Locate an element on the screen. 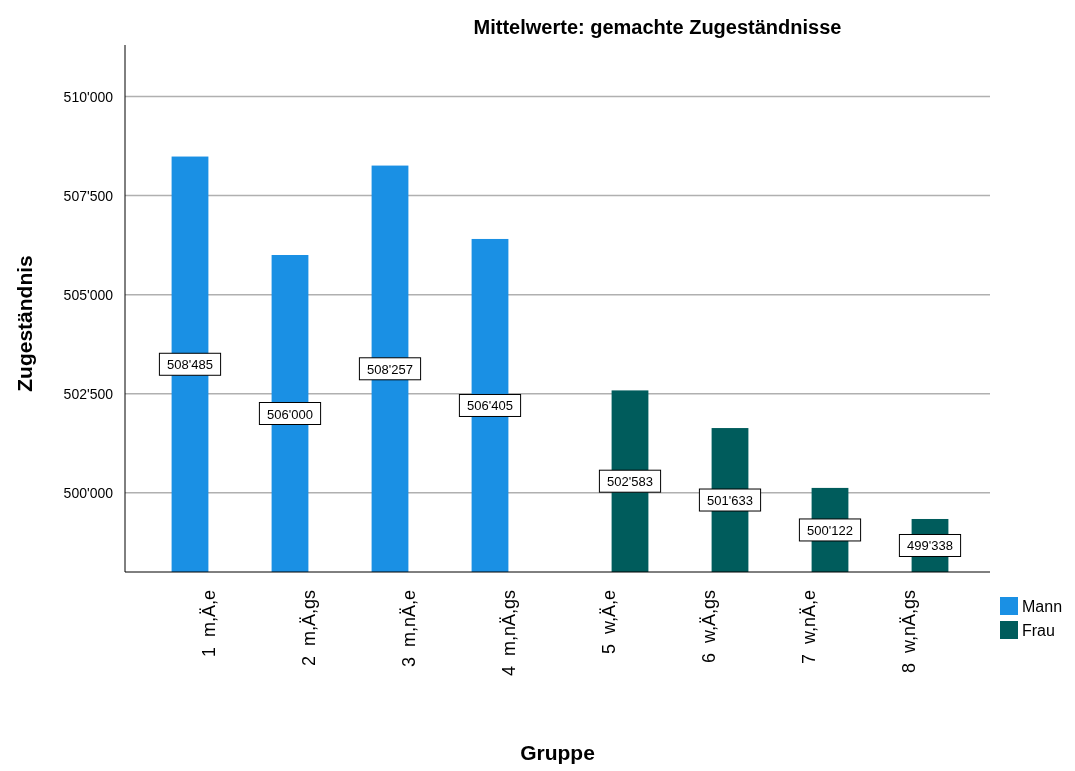 The image size is (1075, 771). legend-label: Mann is located at coordinates (1042, 606).